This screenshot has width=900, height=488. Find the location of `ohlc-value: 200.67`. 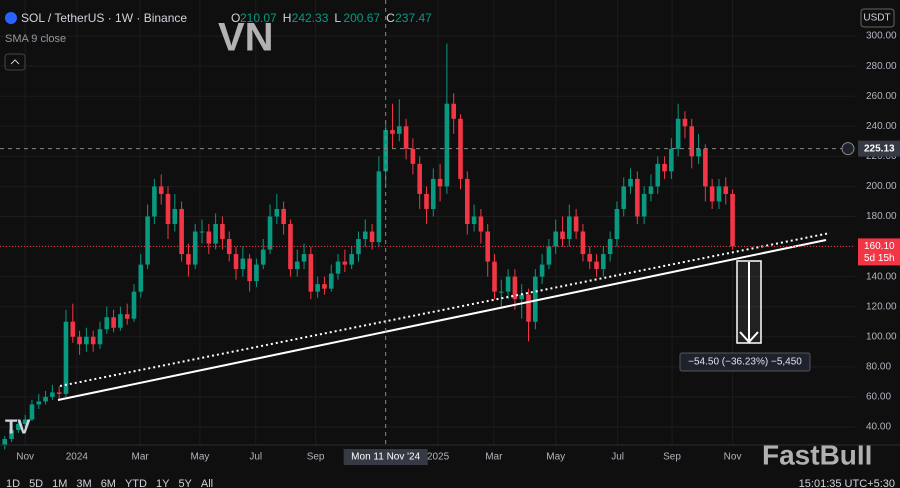

ohlc-value: 200.67 is located at coordinates (361, 18).